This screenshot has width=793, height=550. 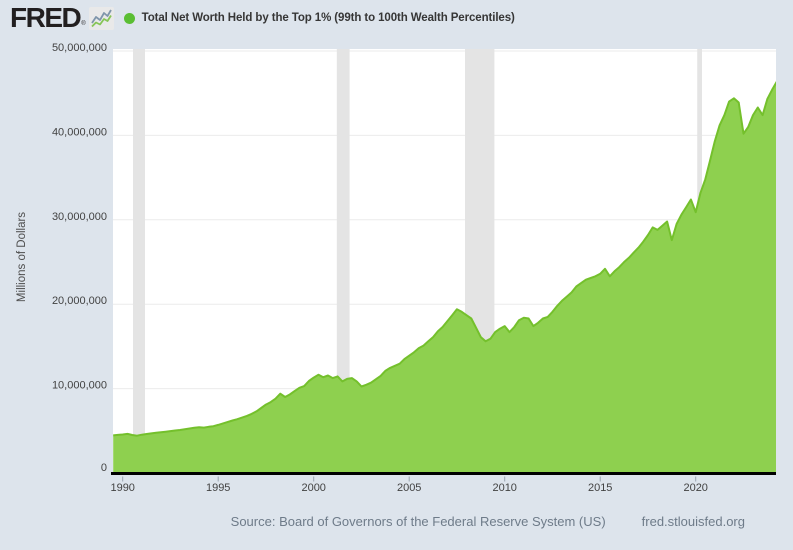 What do you see at coordinates (695, 488) in the screenshot?
I see `x-axis-tick-label: 2020` at bounding box center [695, 488].